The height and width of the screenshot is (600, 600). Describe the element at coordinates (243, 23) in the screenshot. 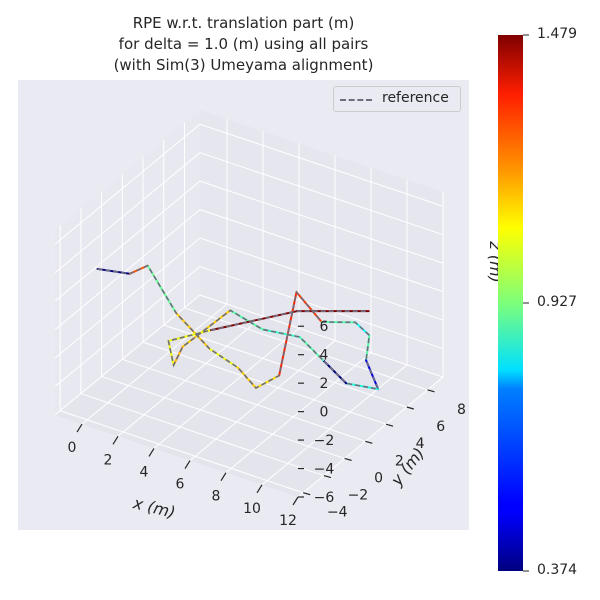

I see `chart-title-line-1: RPE w.r.t. translation part (m)` at that location.